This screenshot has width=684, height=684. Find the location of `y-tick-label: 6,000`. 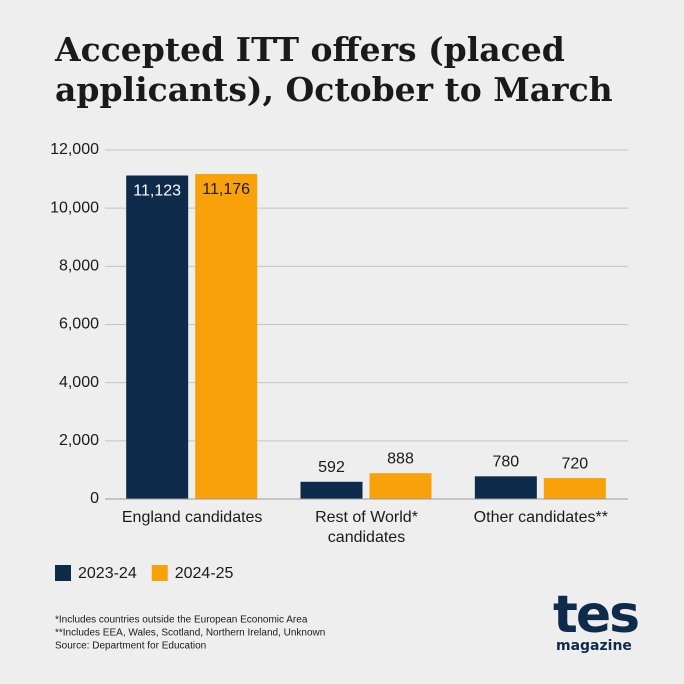

y-tick-label: 6,000 is located at coordinates (79, 324).